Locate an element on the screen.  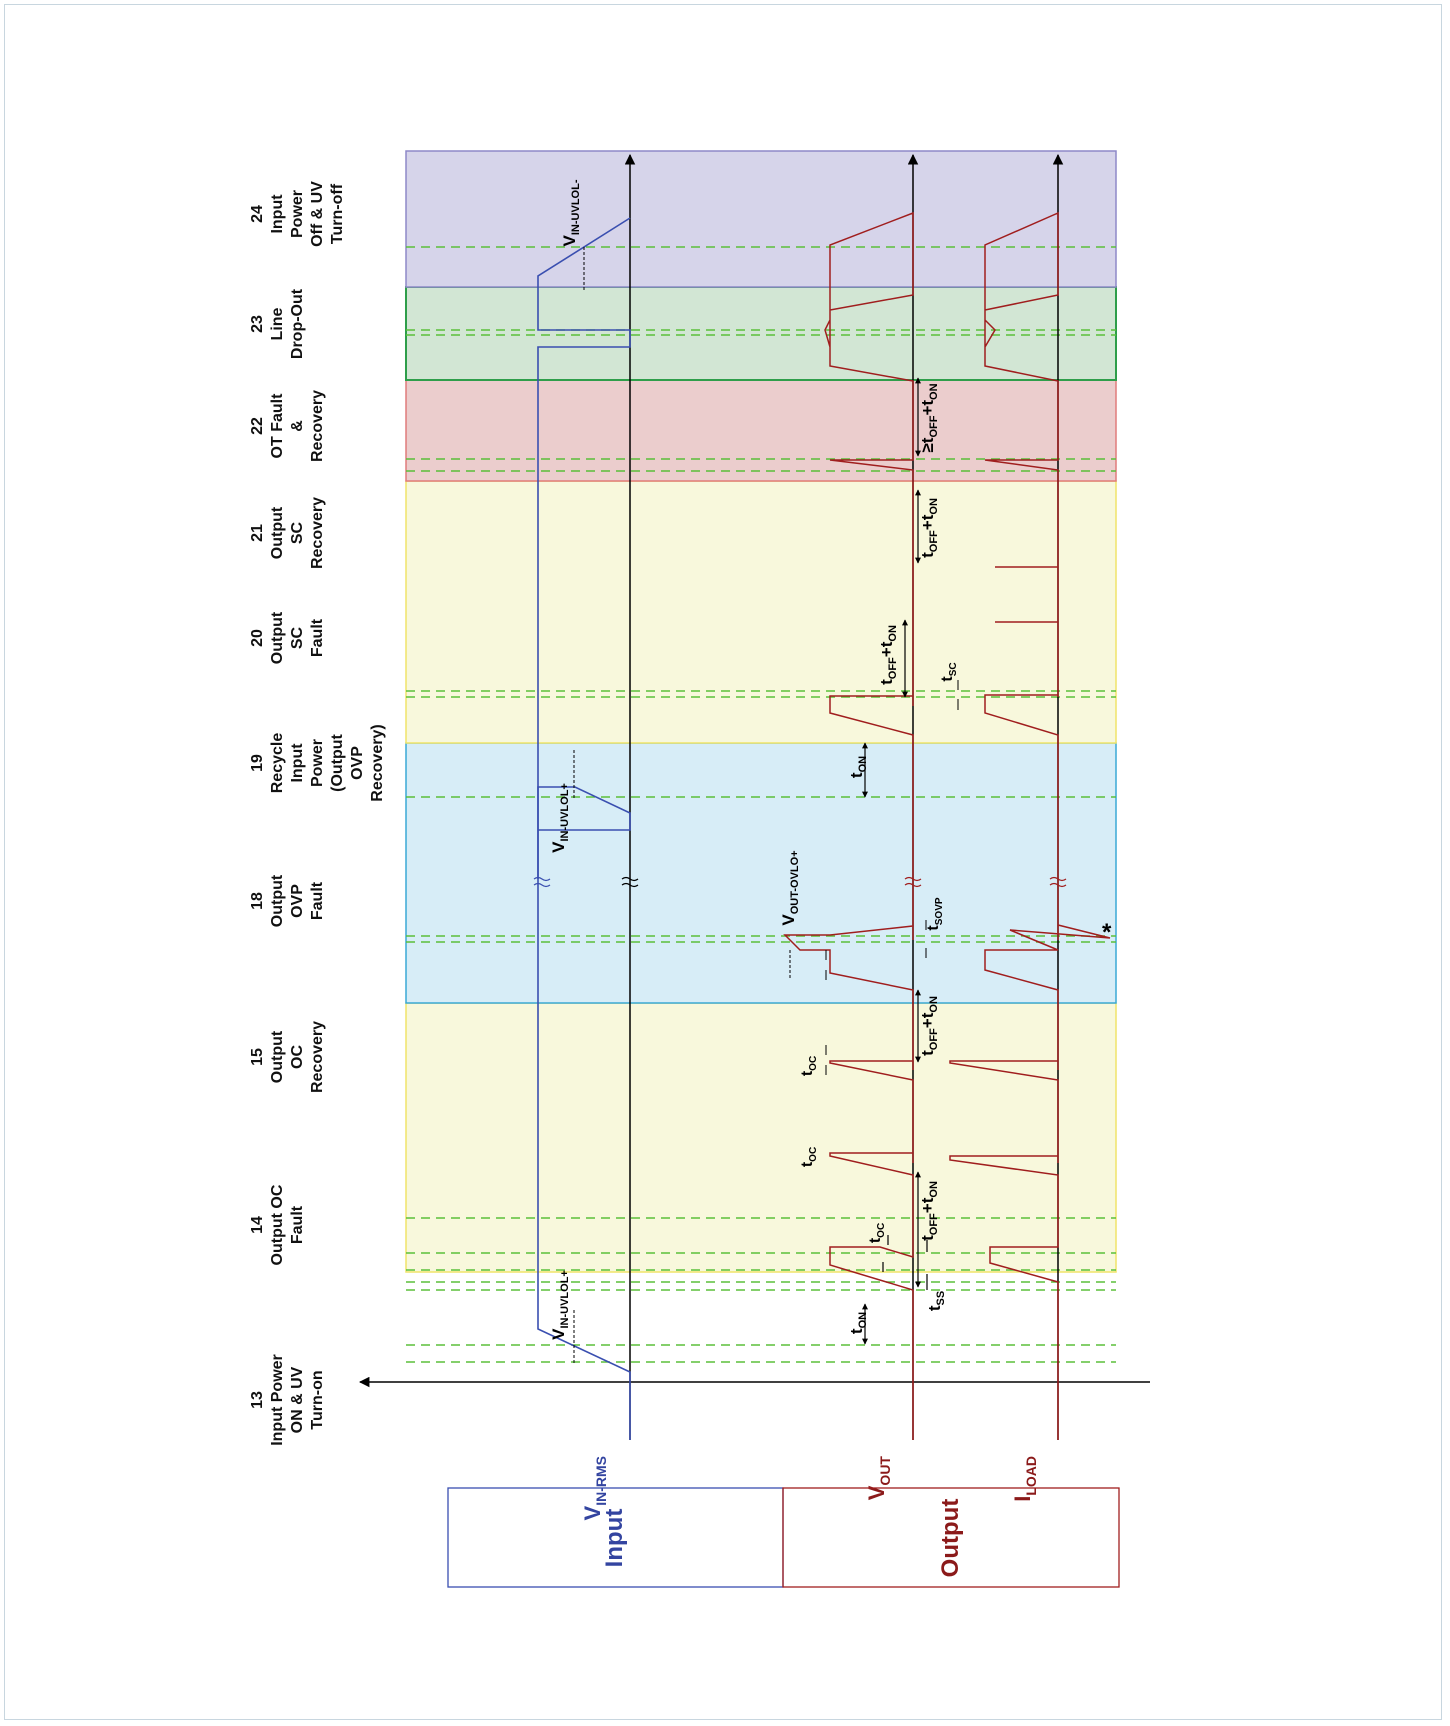
phase-line: Recovery) is located at coordinates (377, 762).